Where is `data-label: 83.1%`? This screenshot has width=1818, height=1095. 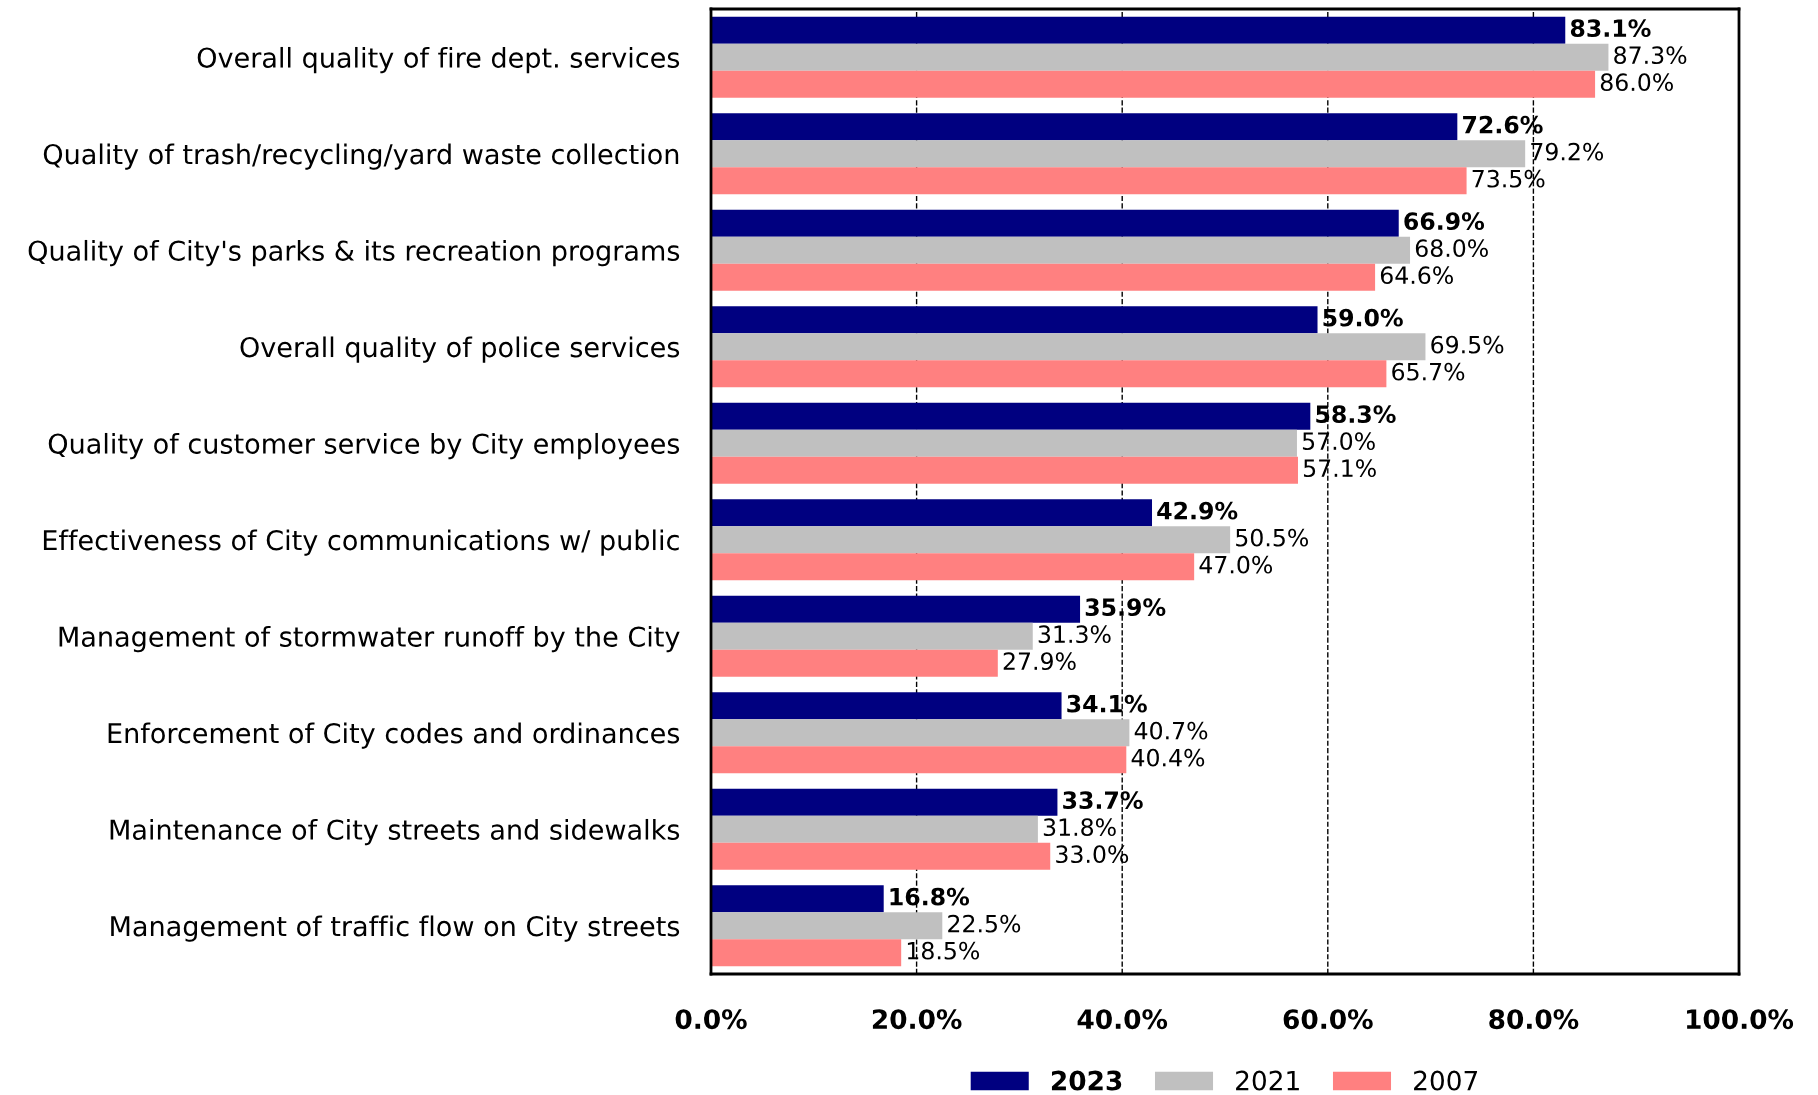
data-label: 83.1% is located at coordinates (1610, 28).